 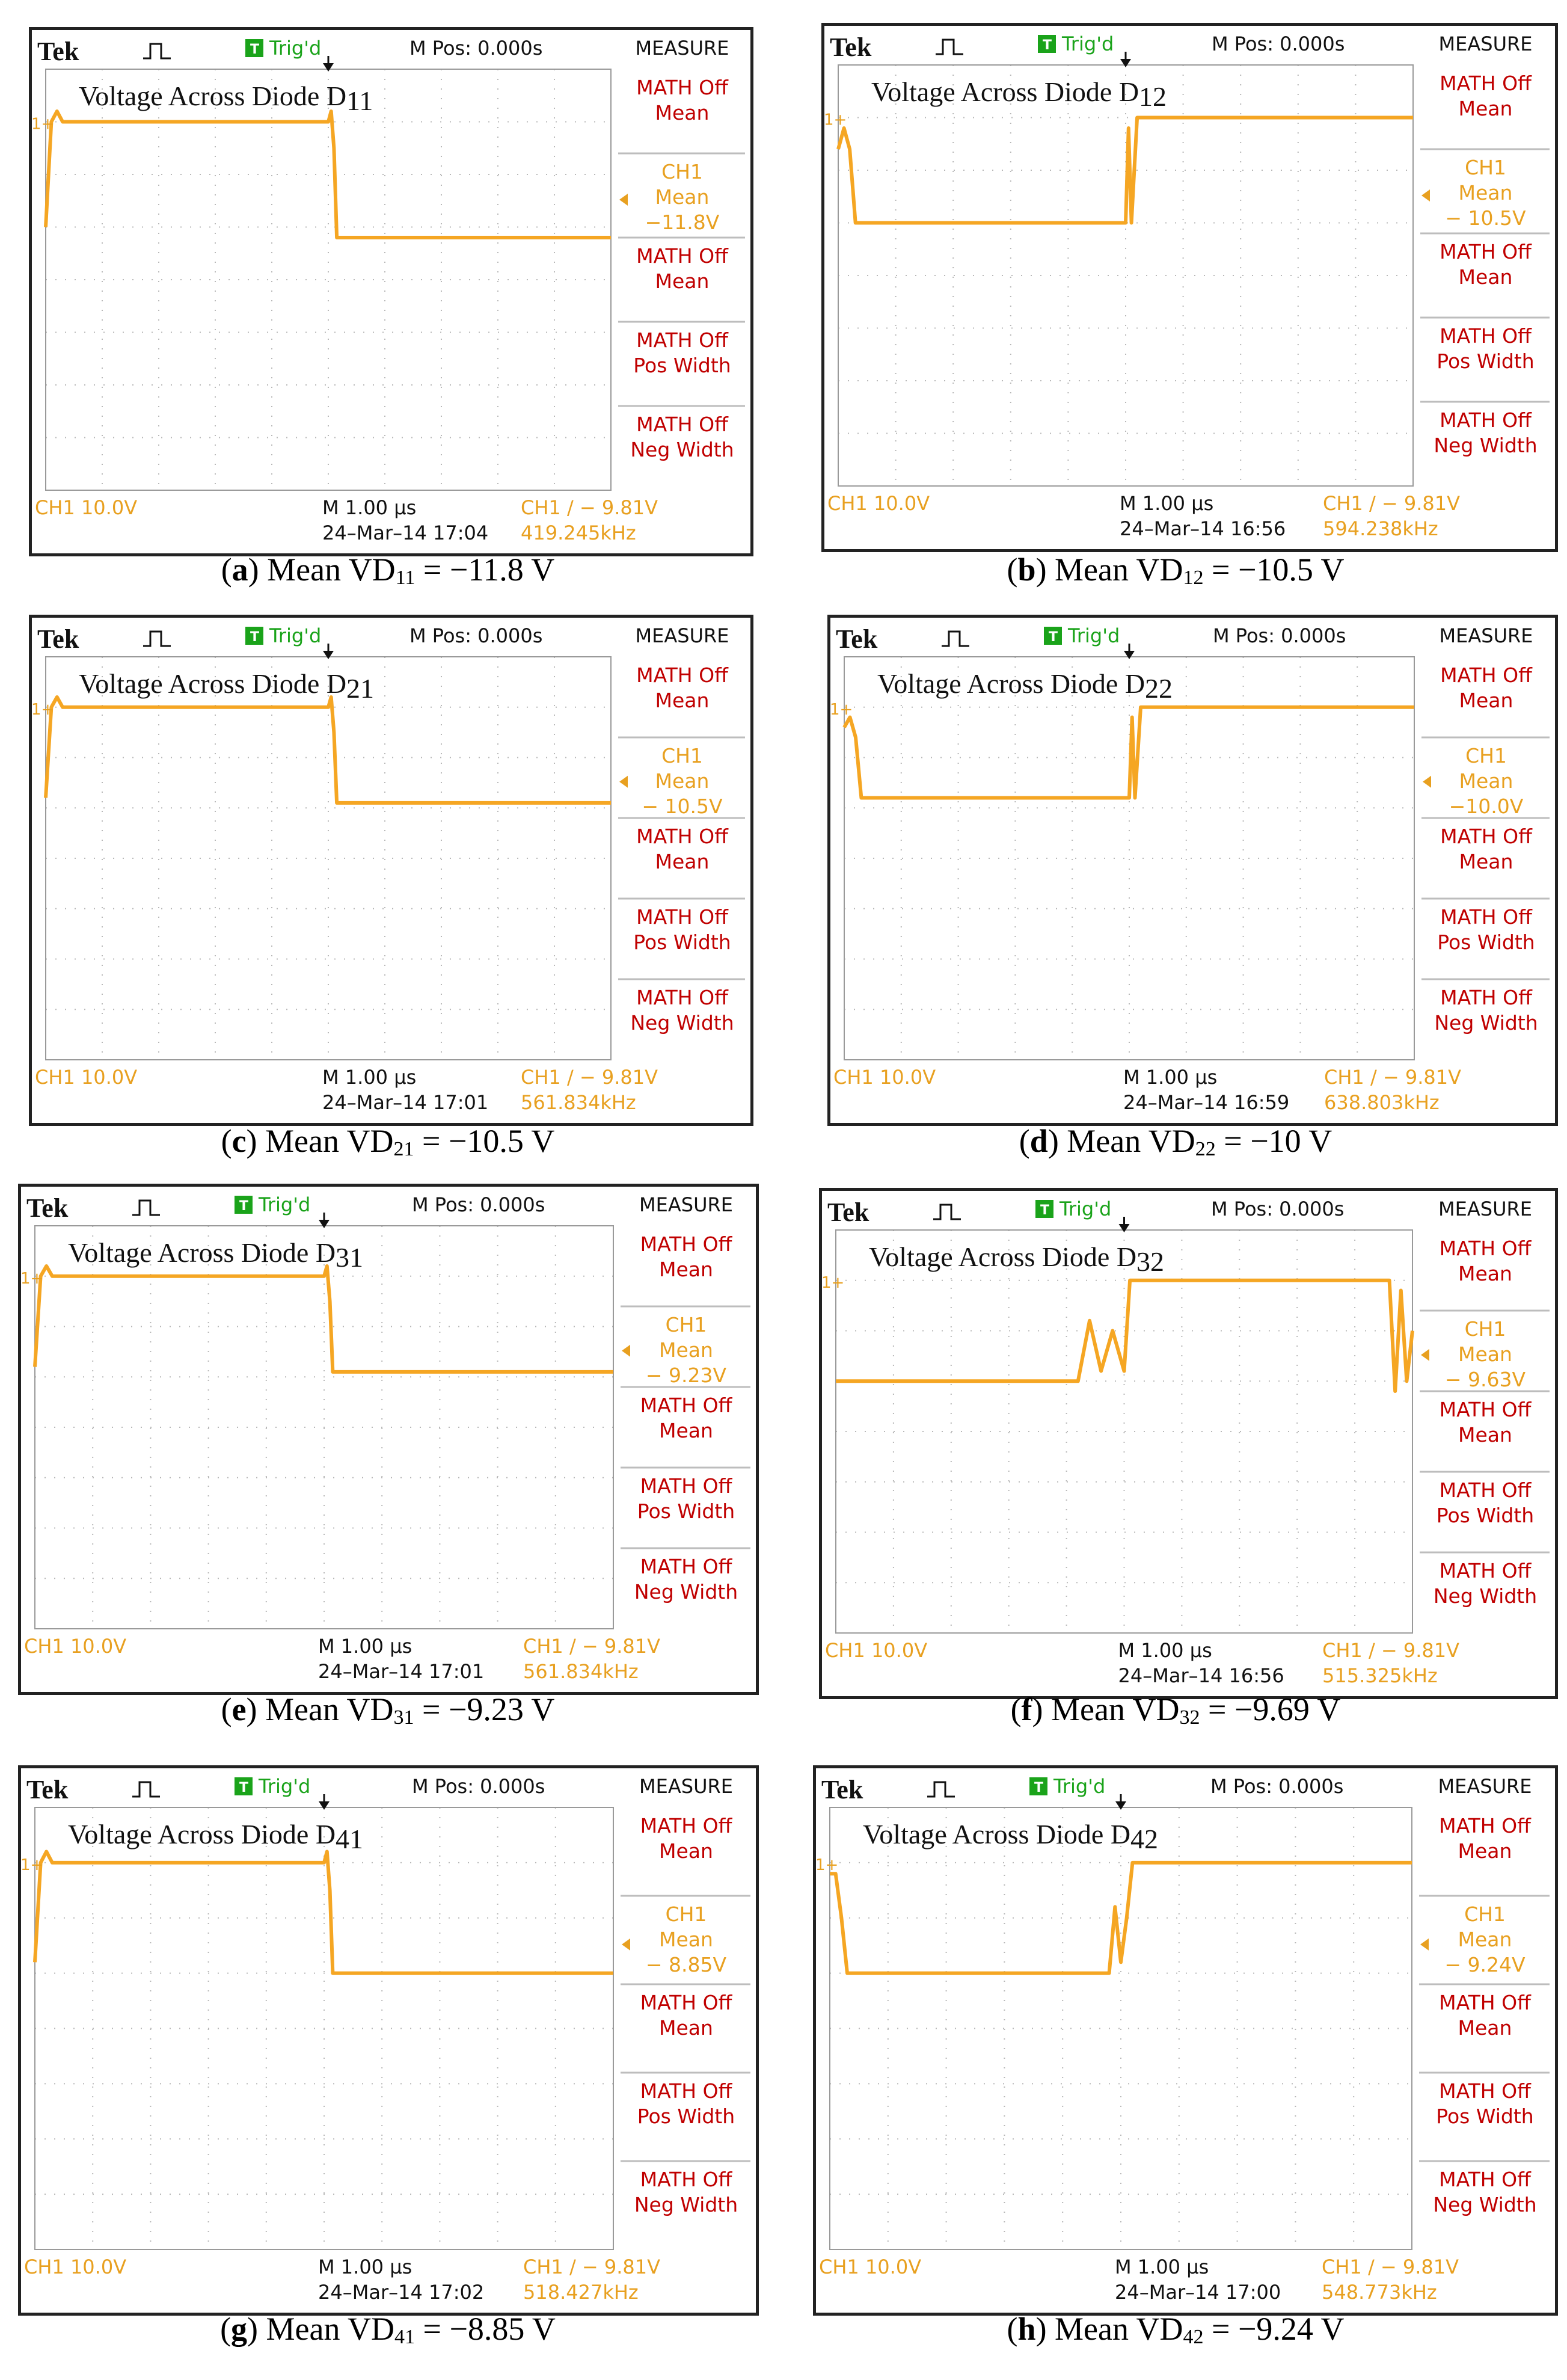 What do you see at coordinates (1175, 1710) in the screenshot?
I see `panel-caption-f: (f) Mean VD32 = −9.69 V` at bounding box center [1175, 1710].